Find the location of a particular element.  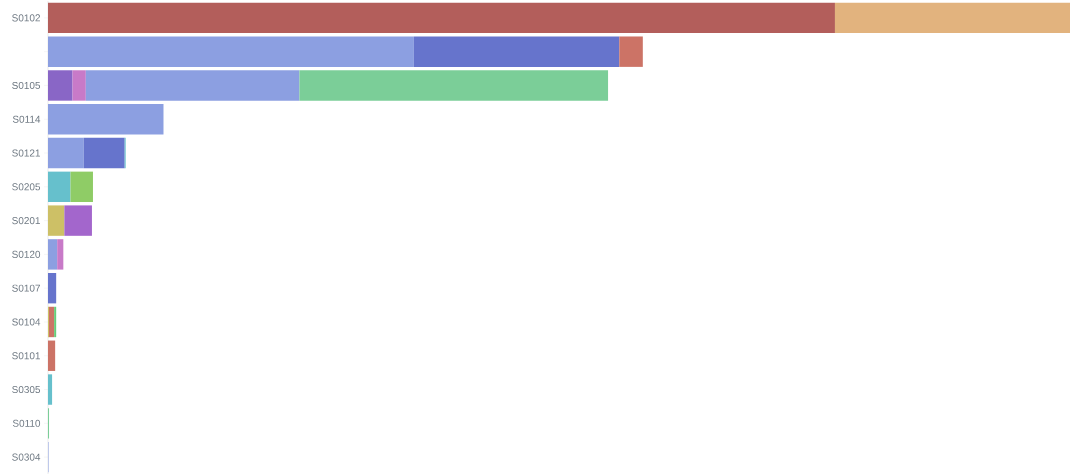

y-tick-label: S0304 is located at coordinates (26, 457).